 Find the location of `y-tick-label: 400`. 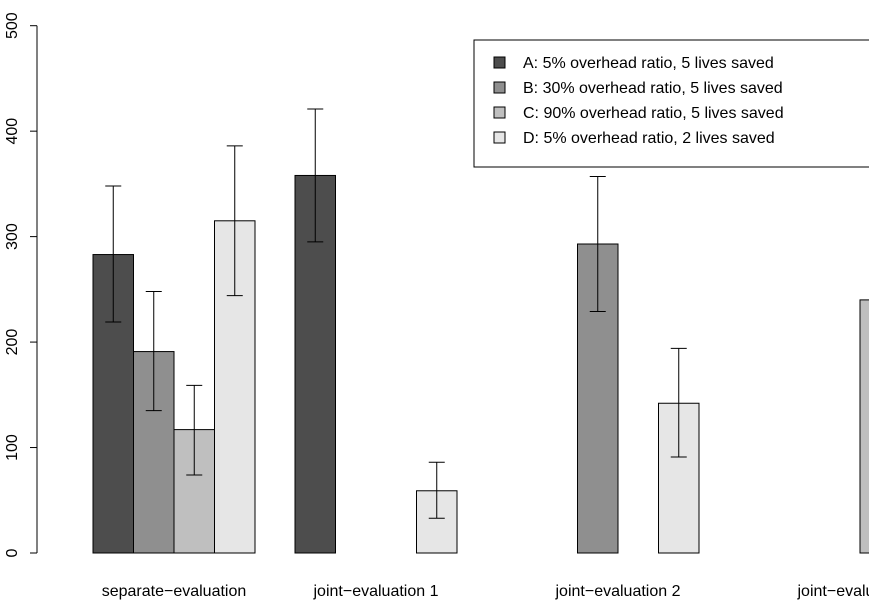

y-tick-label: 400 is located at coordinates (12, 131).